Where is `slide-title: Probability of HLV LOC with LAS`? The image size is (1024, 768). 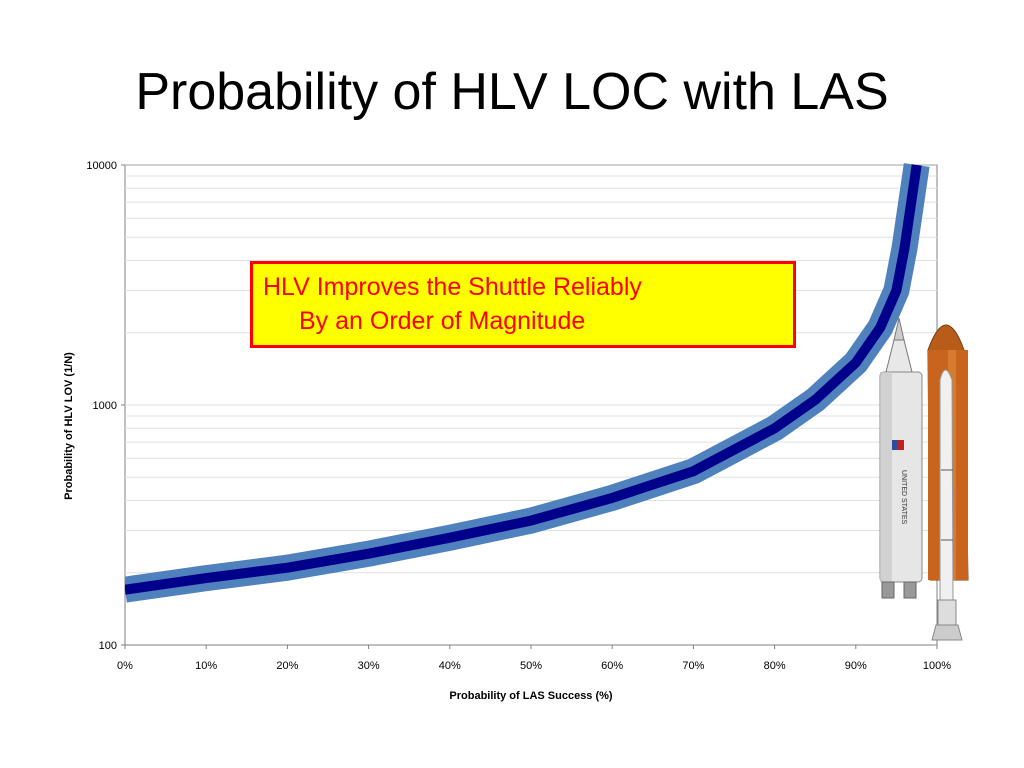
slide-title: Probability of HLV LOC with LAS is located at coordinates (512, 92).